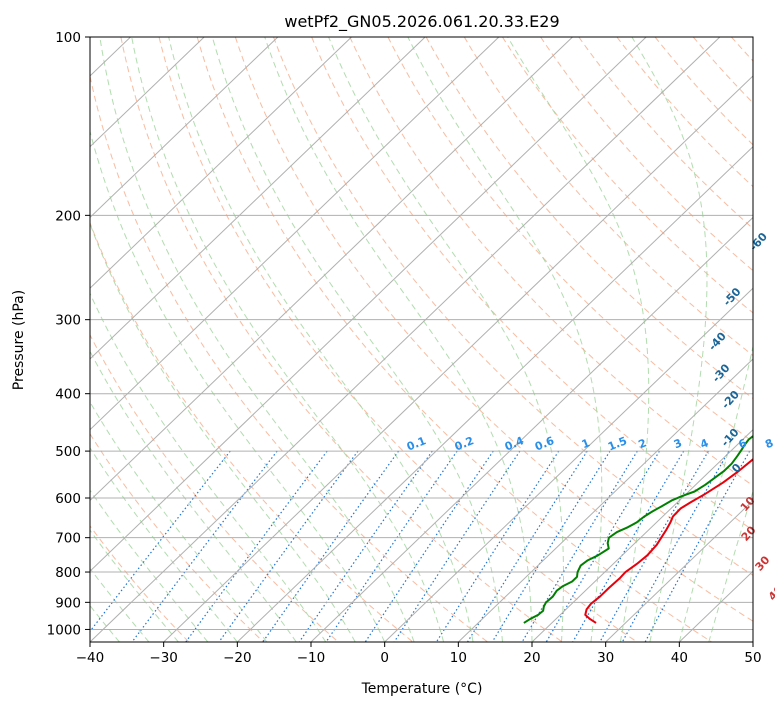  I want to click on y-tick-label: 100, so click(68, 38).